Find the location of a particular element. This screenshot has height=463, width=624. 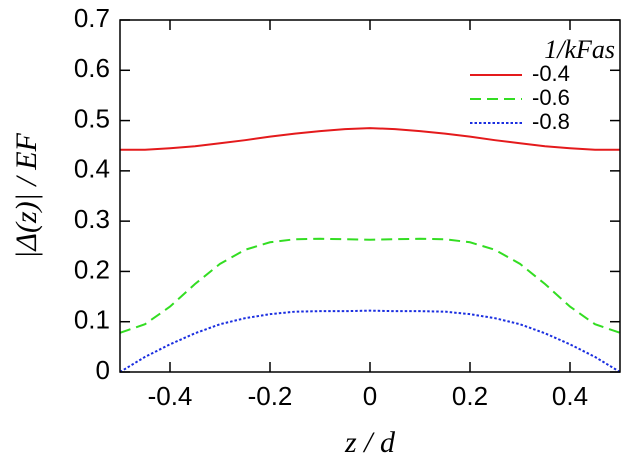

x-tick-label: 0 is located at coordinates (370, 396).